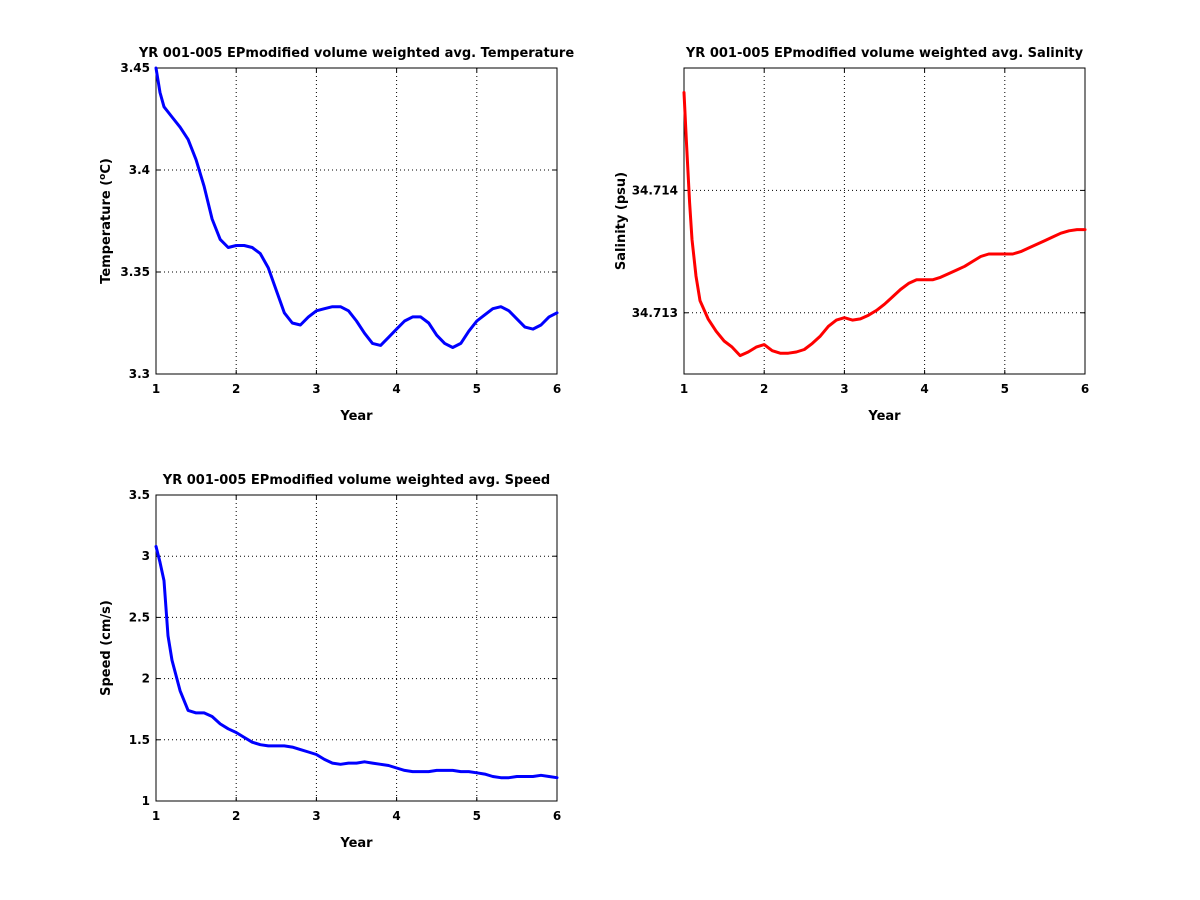 This screenshot has height=900, width=1200. I want to click on y-tick-label: 2, so click(146, 679).